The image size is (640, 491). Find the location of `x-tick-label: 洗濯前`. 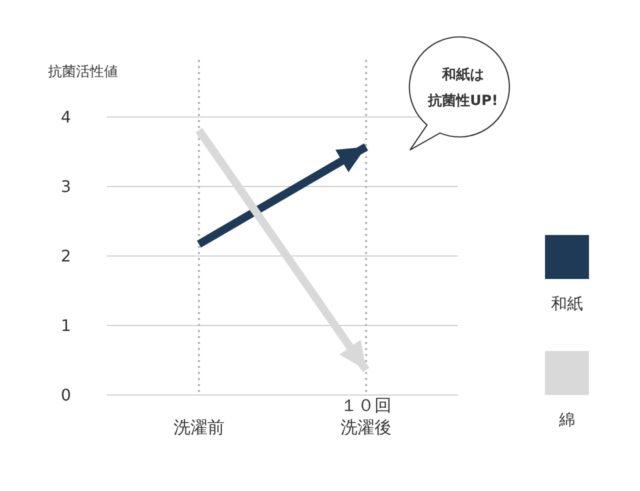

x-tick-label: 洗濯前 is located at coordinates (198, 428).